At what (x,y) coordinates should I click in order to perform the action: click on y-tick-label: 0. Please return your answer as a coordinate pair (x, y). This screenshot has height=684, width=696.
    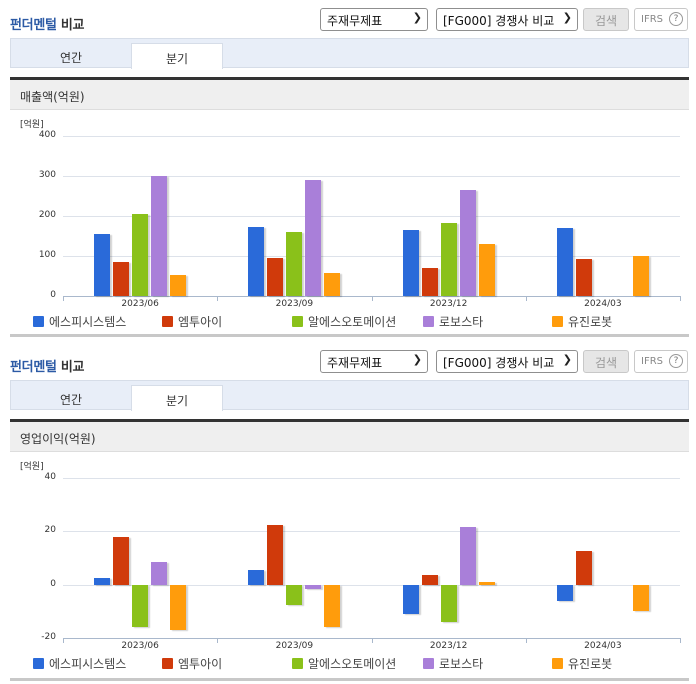
    Looking at the image, I should click on (53, 583).